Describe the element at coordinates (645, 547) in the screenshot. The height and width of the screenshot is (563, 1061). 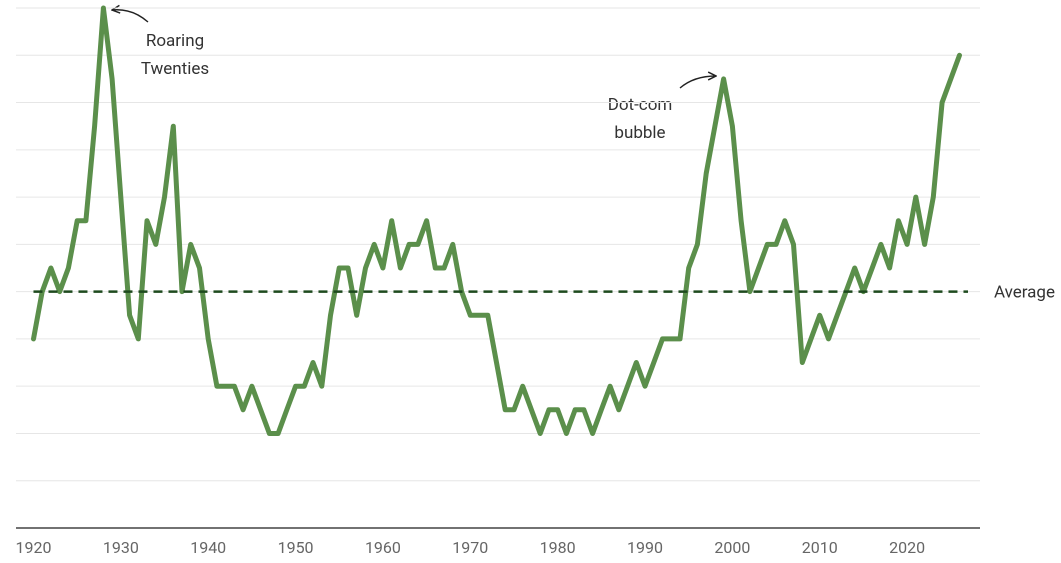
I see `x-tick-label: 1990` at that location.